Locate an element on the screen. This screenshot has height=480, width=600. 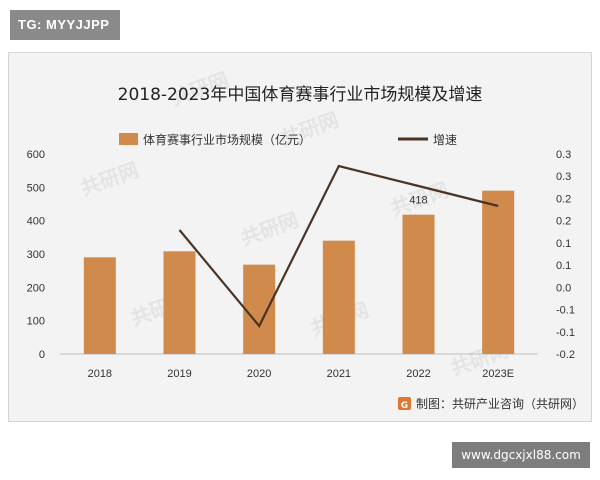
bar-2020 is located at coordinates (259, 309).